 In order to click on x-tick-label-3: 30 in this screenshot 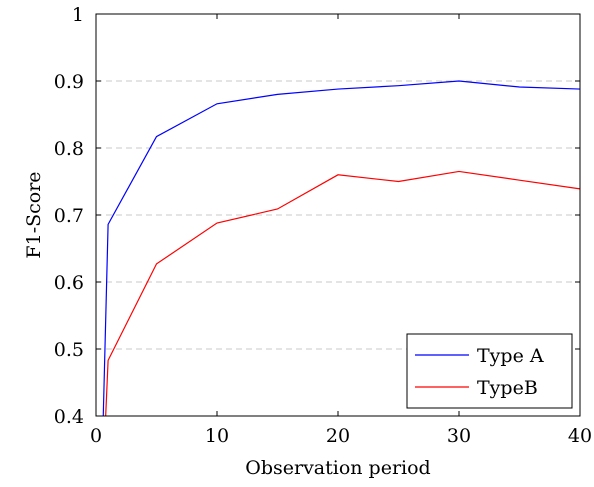, I will do `click(459, 436)`.